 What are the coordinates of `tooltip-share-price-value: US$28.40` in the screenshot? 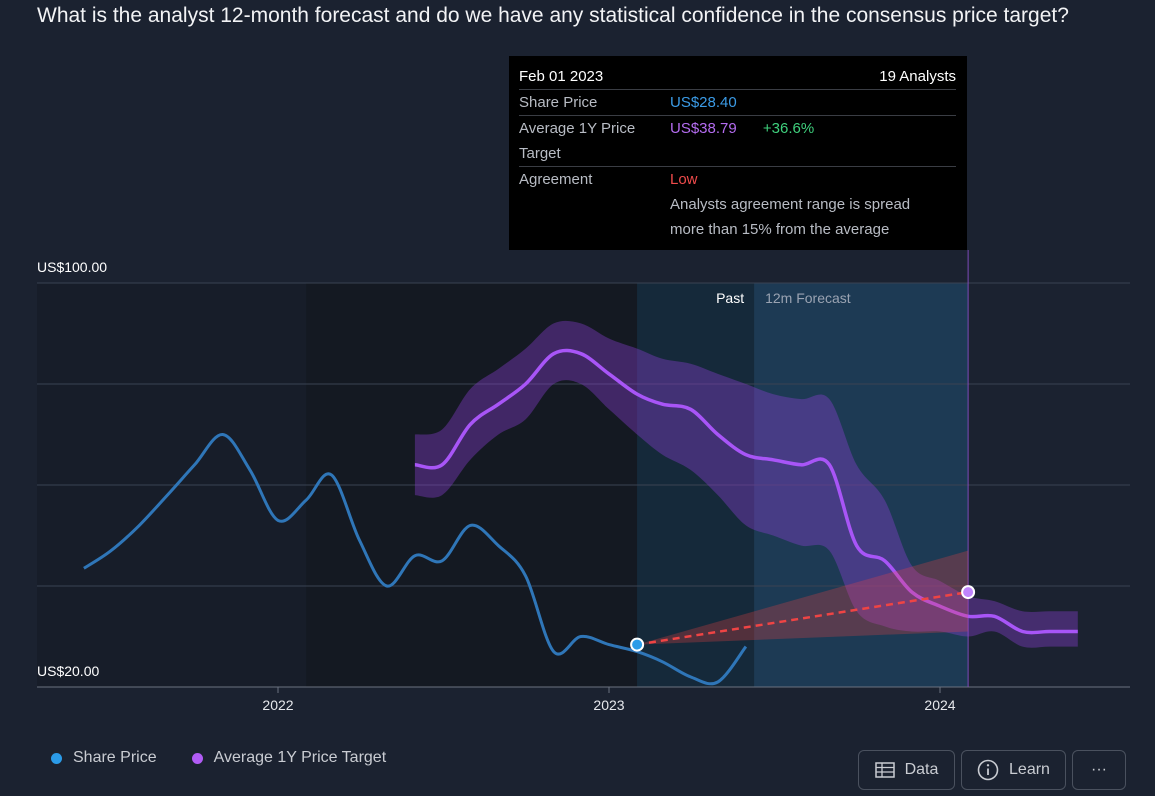 It's located at (703, 102).